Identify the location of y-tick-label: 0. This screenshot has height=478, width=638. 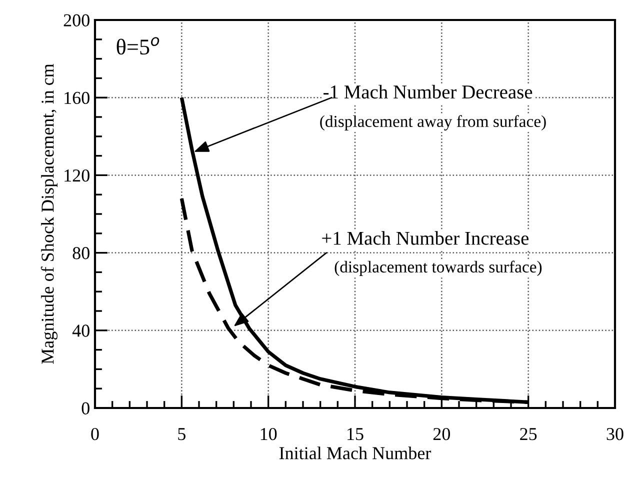
(86, 408).